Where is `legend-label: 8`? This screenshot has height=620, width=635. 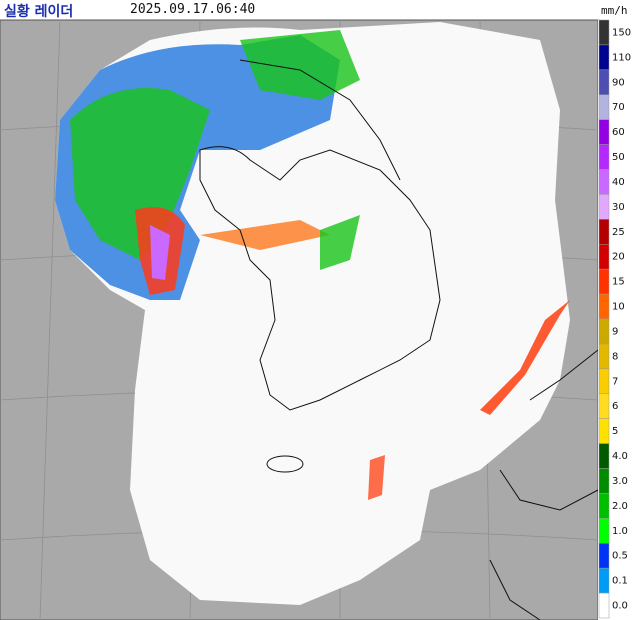 legend-label: 8 is located at coordinates (615, 356).